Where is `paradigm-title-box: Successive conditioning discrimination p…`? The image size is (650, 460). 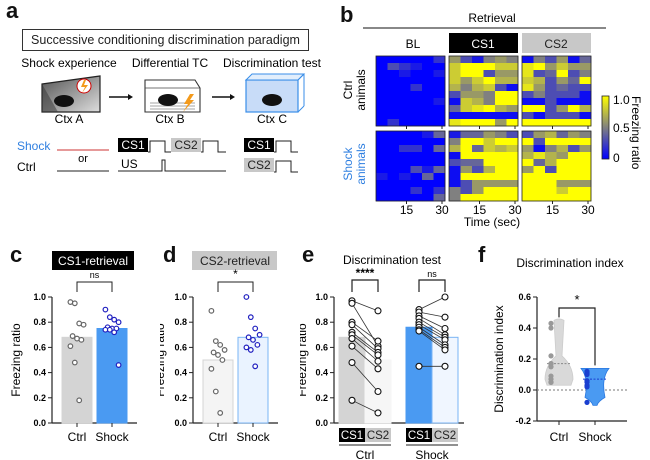 paradigm-title-box: Successive conditioning discrimination p… is located at coordinates (165, 40).